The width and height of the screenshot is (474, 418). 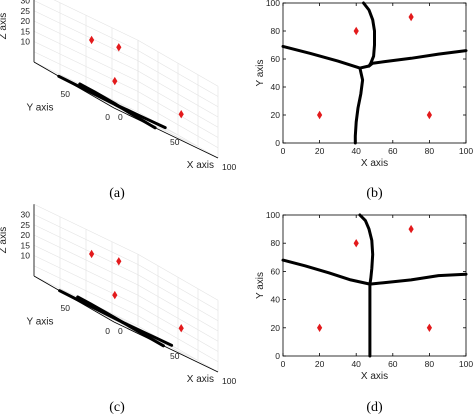 What do you see at coordinates (374, 73) in the screenshot?
I see `plot-frame` at bounding box center [374, 73].